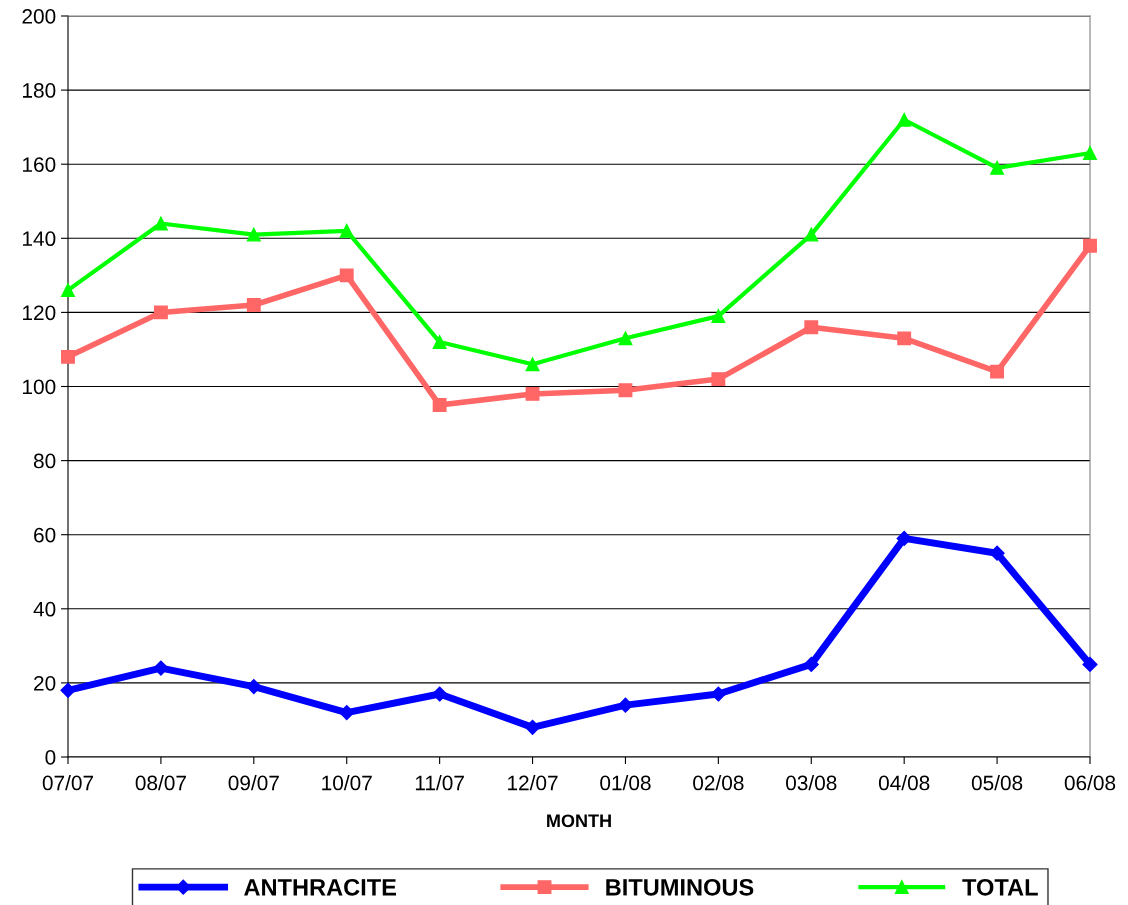  Describe the element at coordinates (160, 783) in the screenshot. I see `x-tick-label: 08/07` at that location.